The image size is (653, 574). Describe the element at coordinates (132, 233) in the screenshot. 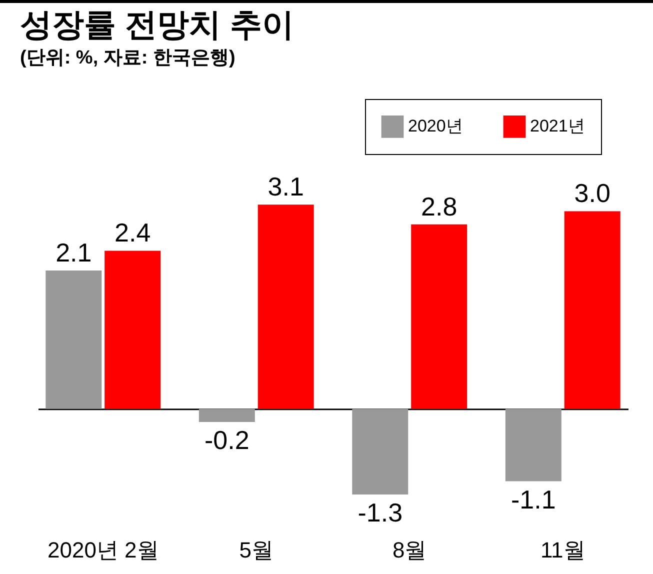

I see `data-label: 2.4` at that location.